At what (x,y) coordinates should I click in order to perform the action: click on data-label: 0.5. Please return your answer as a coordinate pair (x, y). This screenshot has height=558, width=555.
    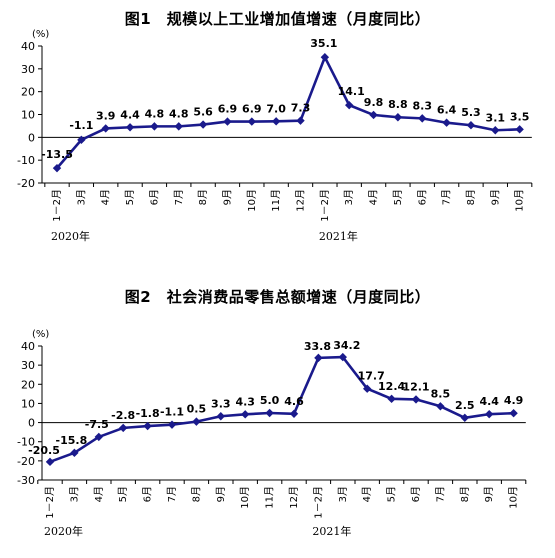
    Looking at the image, I should click on (197, 409).